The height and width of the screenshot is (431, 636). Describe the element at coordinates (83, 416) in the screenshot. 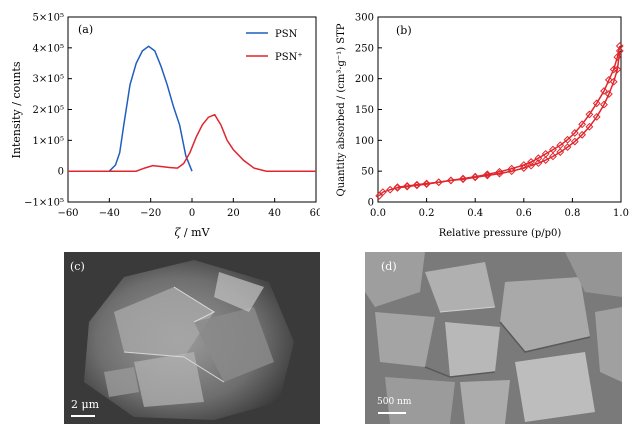

I see `scale-bar-c` at that location.